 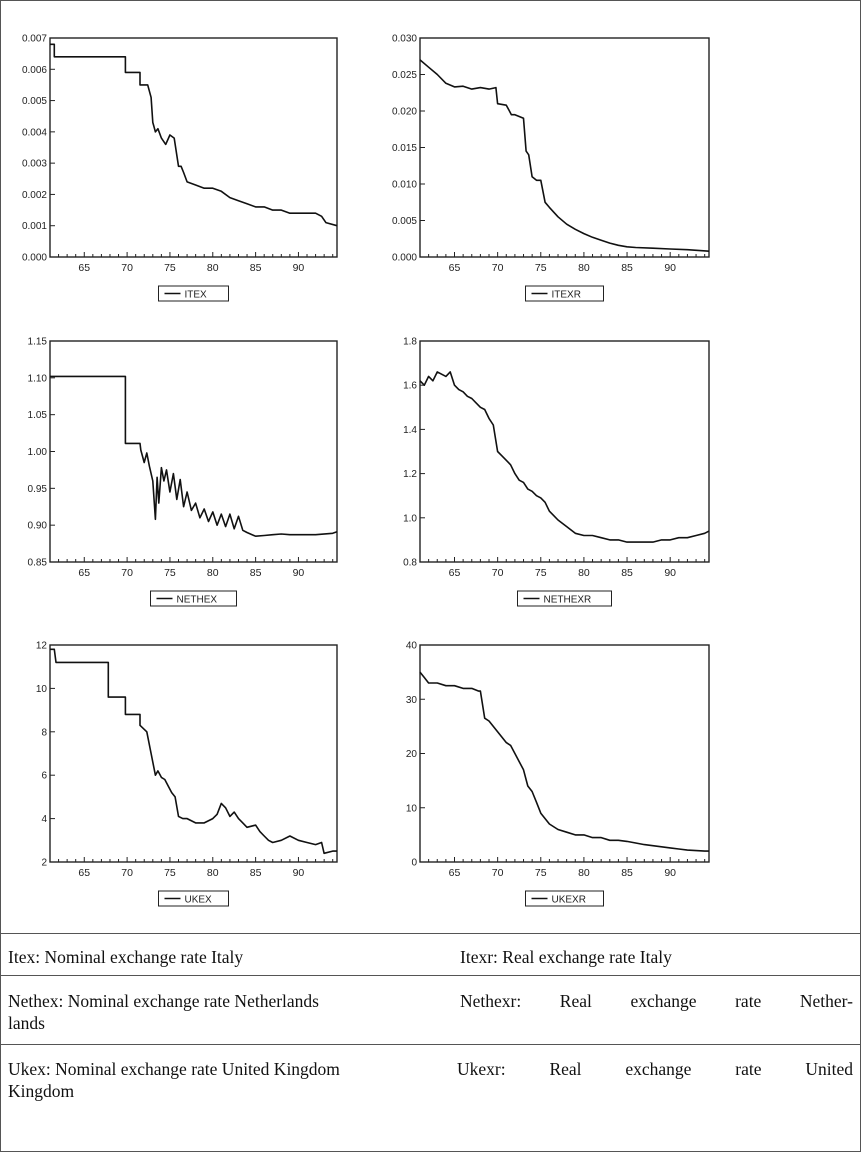 I want to click on series-line-itex, so click(x=194, y=135).